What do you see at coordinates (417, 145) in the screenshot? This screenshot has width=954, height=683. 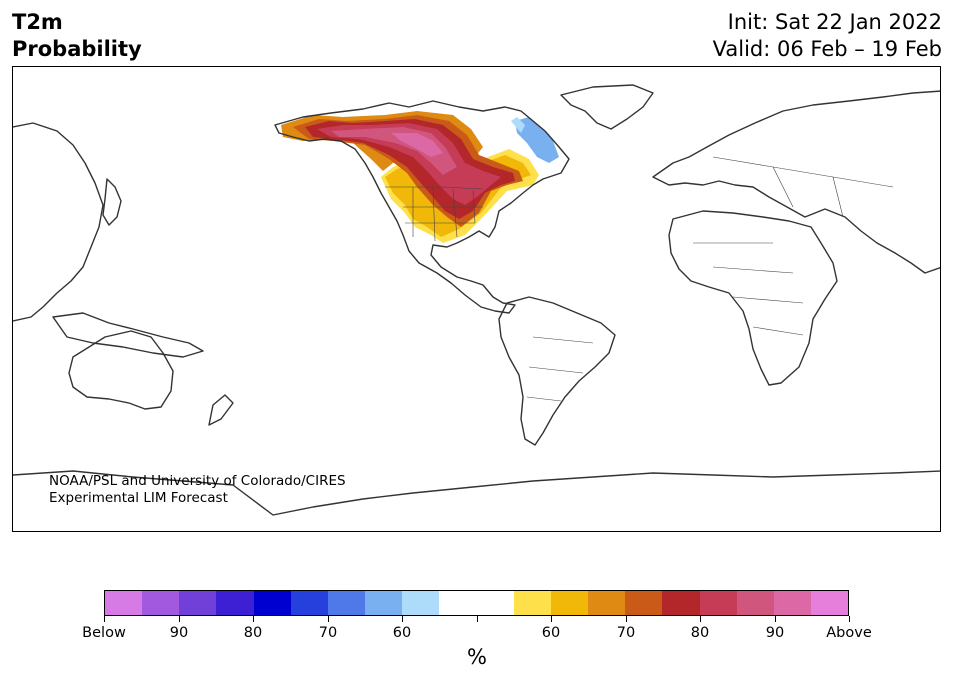 I see `prob-pink` at bounding box center [417, 145].